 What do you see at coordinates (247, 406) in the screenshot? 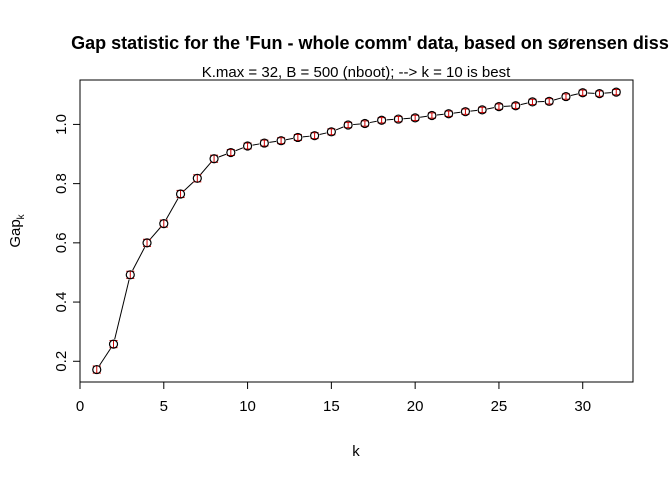
I see `x-tick-label: 10` at bounding box center [247, 406].